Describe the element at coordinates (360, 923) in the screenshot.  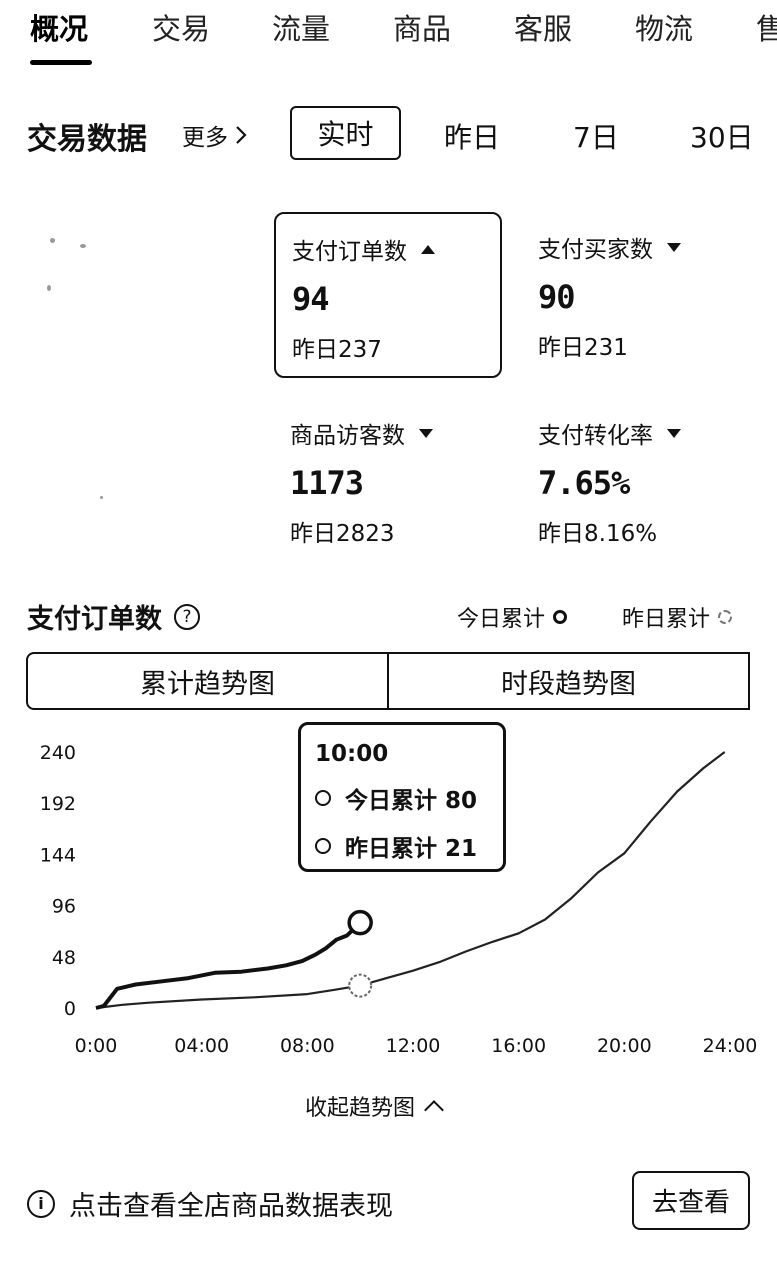
I see `today-point-marker` at that location.